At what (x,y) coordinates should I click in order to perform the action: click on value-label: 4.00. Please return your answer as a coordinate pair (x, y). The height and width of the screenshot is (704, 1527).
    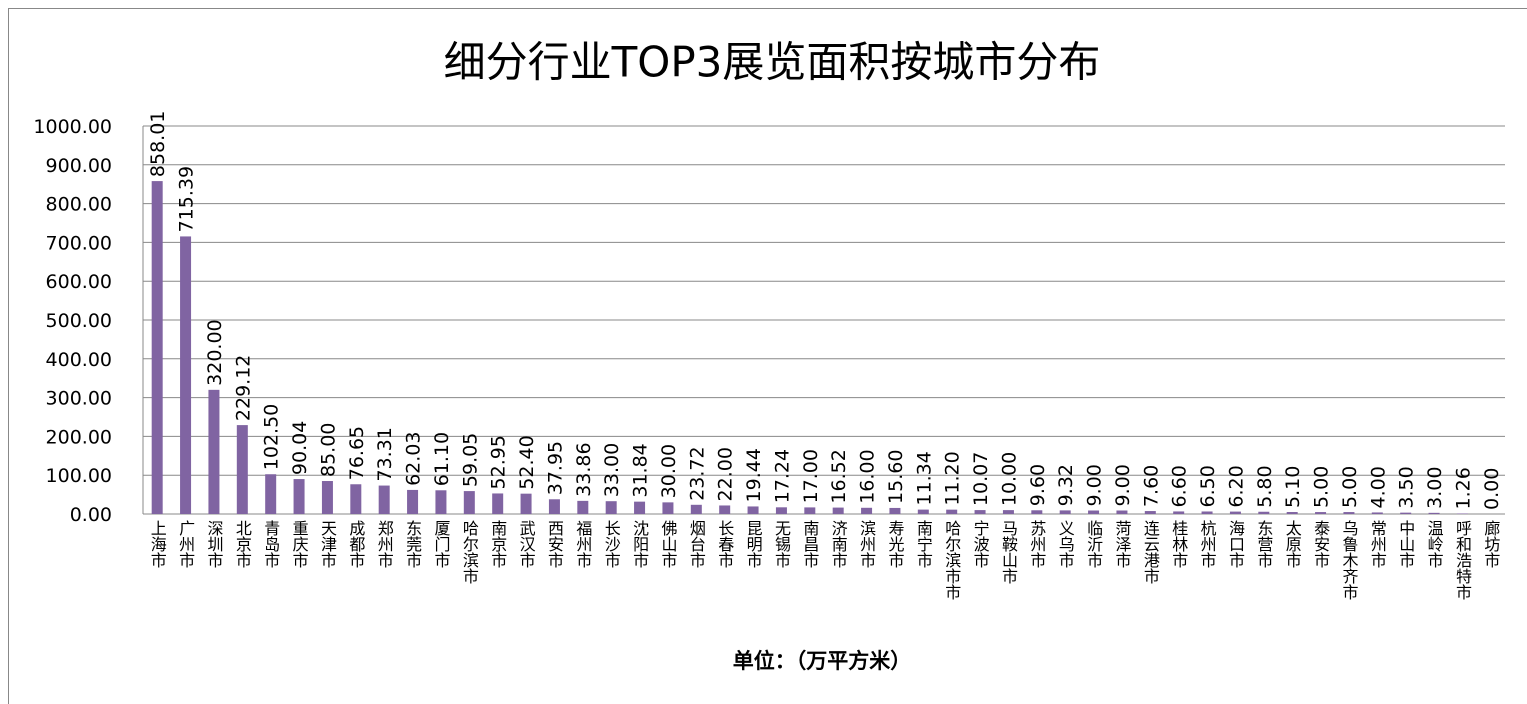
    Looking at the image, I should click on (1378, 487).